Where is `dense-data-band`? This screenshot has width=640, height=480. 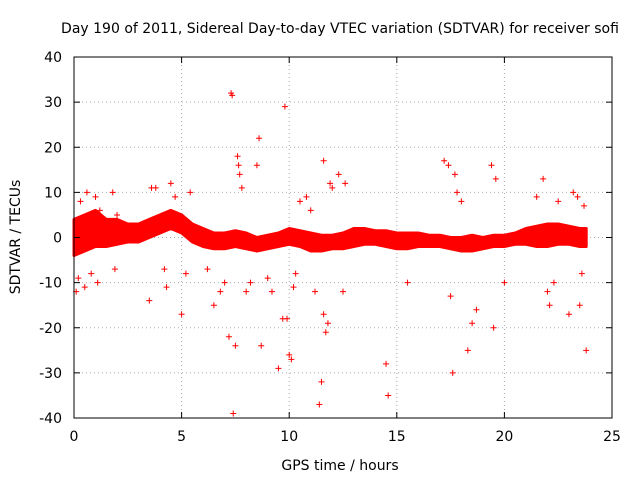
dense-data-band is located at coordinates (330, 232).